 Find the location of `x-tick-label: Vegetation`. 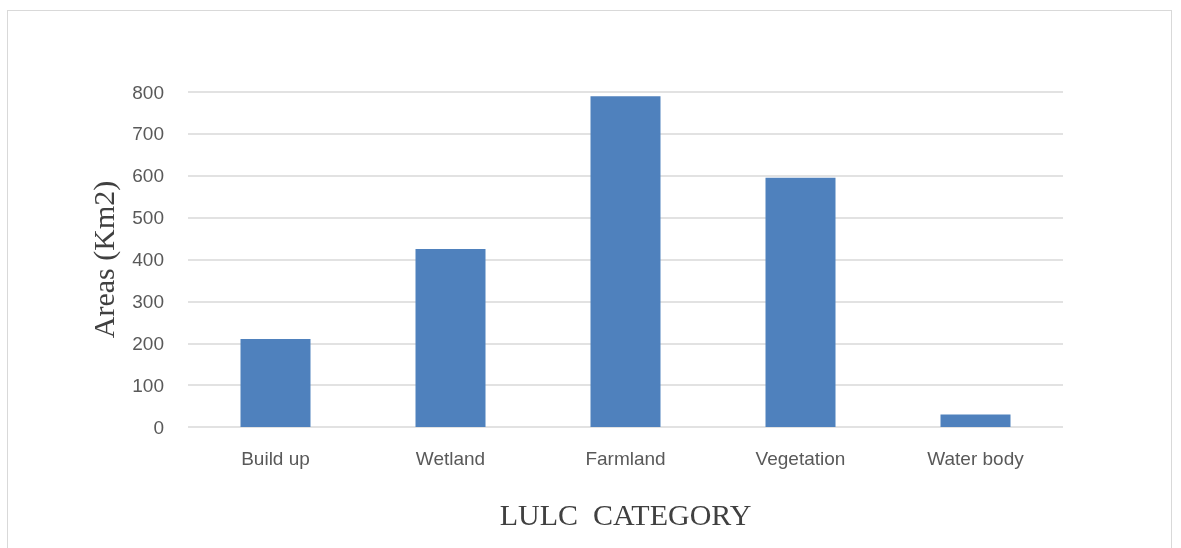

x-tick-label: Vegetation is located at coordinates (800, 458).